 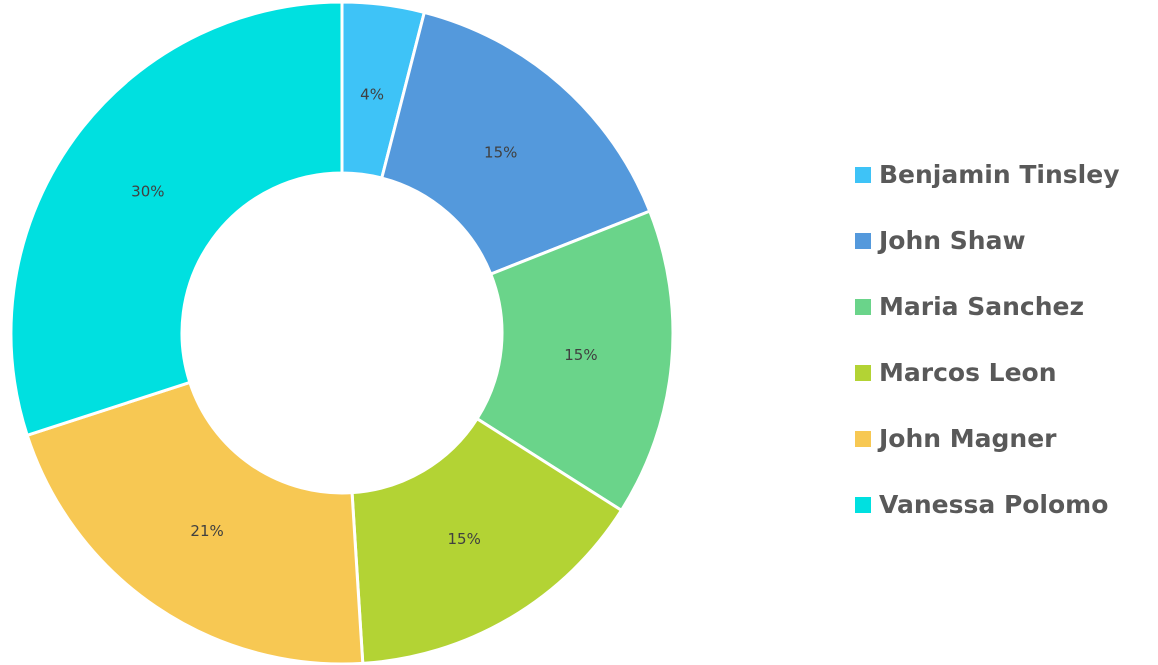 I want to click on data-label: 21%, so click(x=206, y=531).